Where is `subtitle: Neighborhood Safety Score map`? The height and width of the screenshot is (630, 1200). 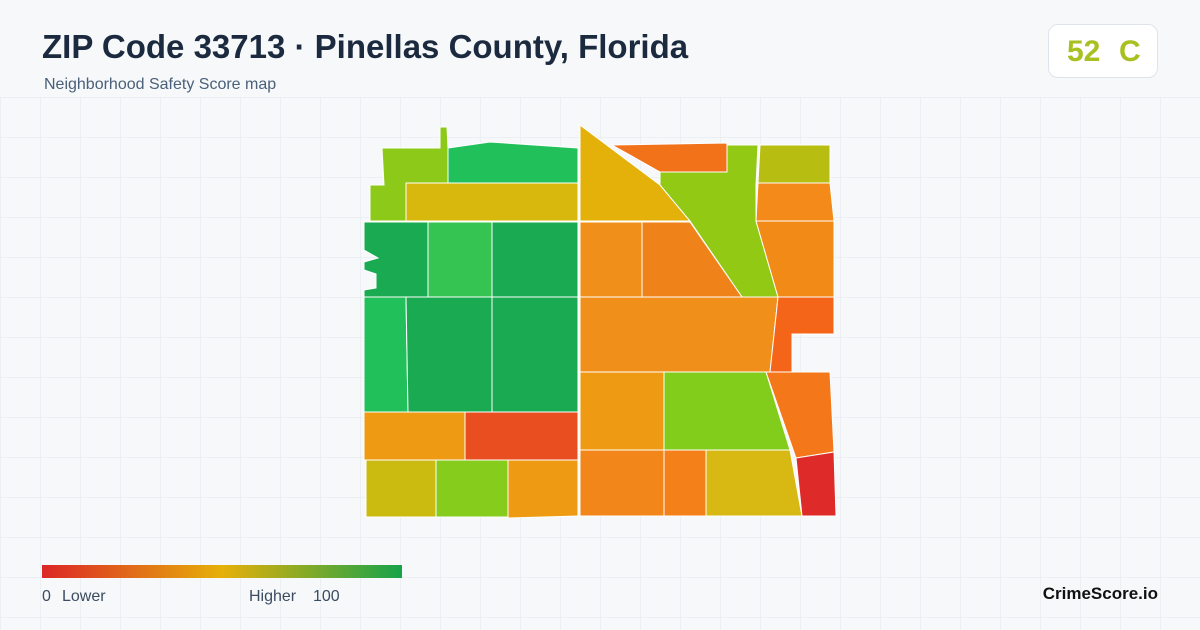
subtitle: Neighborhood Safety Score map is located at coordinates (160, 84).